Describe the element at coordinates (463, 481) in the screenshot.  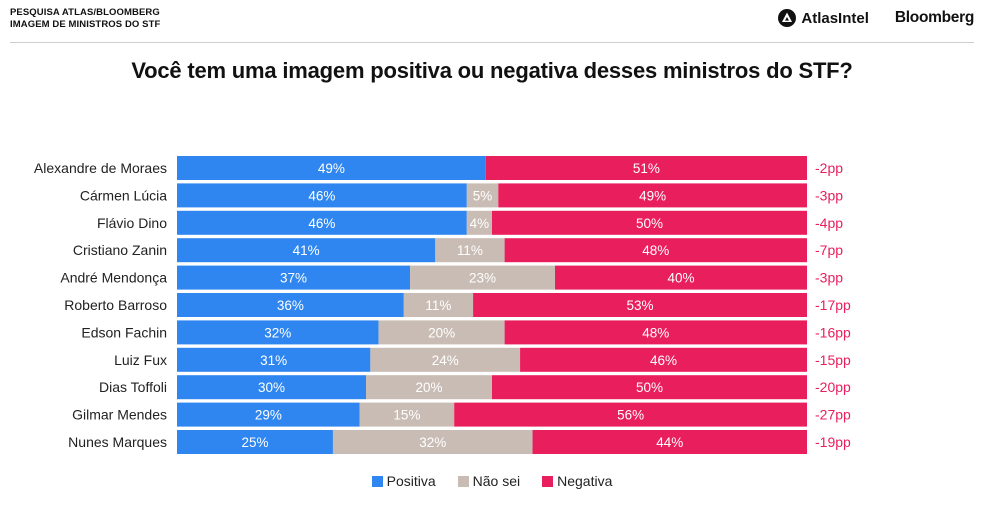
I see `legend-swatch-nao-sei` at that location.